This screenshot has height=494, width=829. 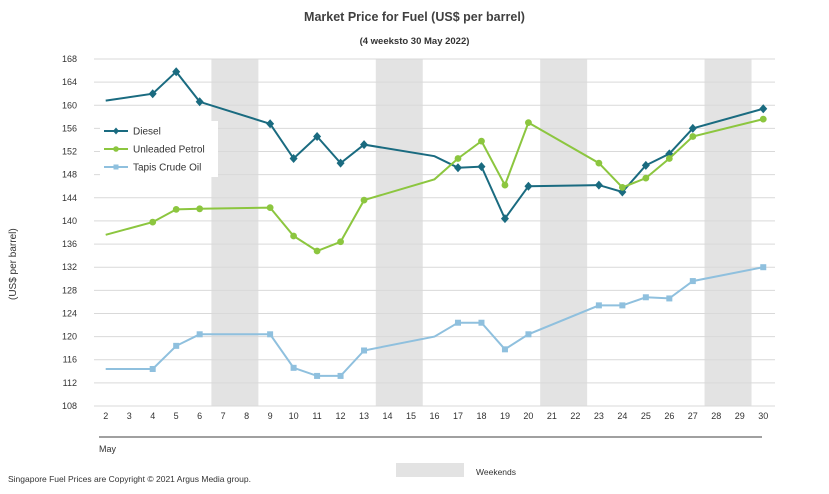 What do you see at coordinates (70, 360) in the screenshot?
I see `y-tick-label: 116` at bounding box center [70, 360].